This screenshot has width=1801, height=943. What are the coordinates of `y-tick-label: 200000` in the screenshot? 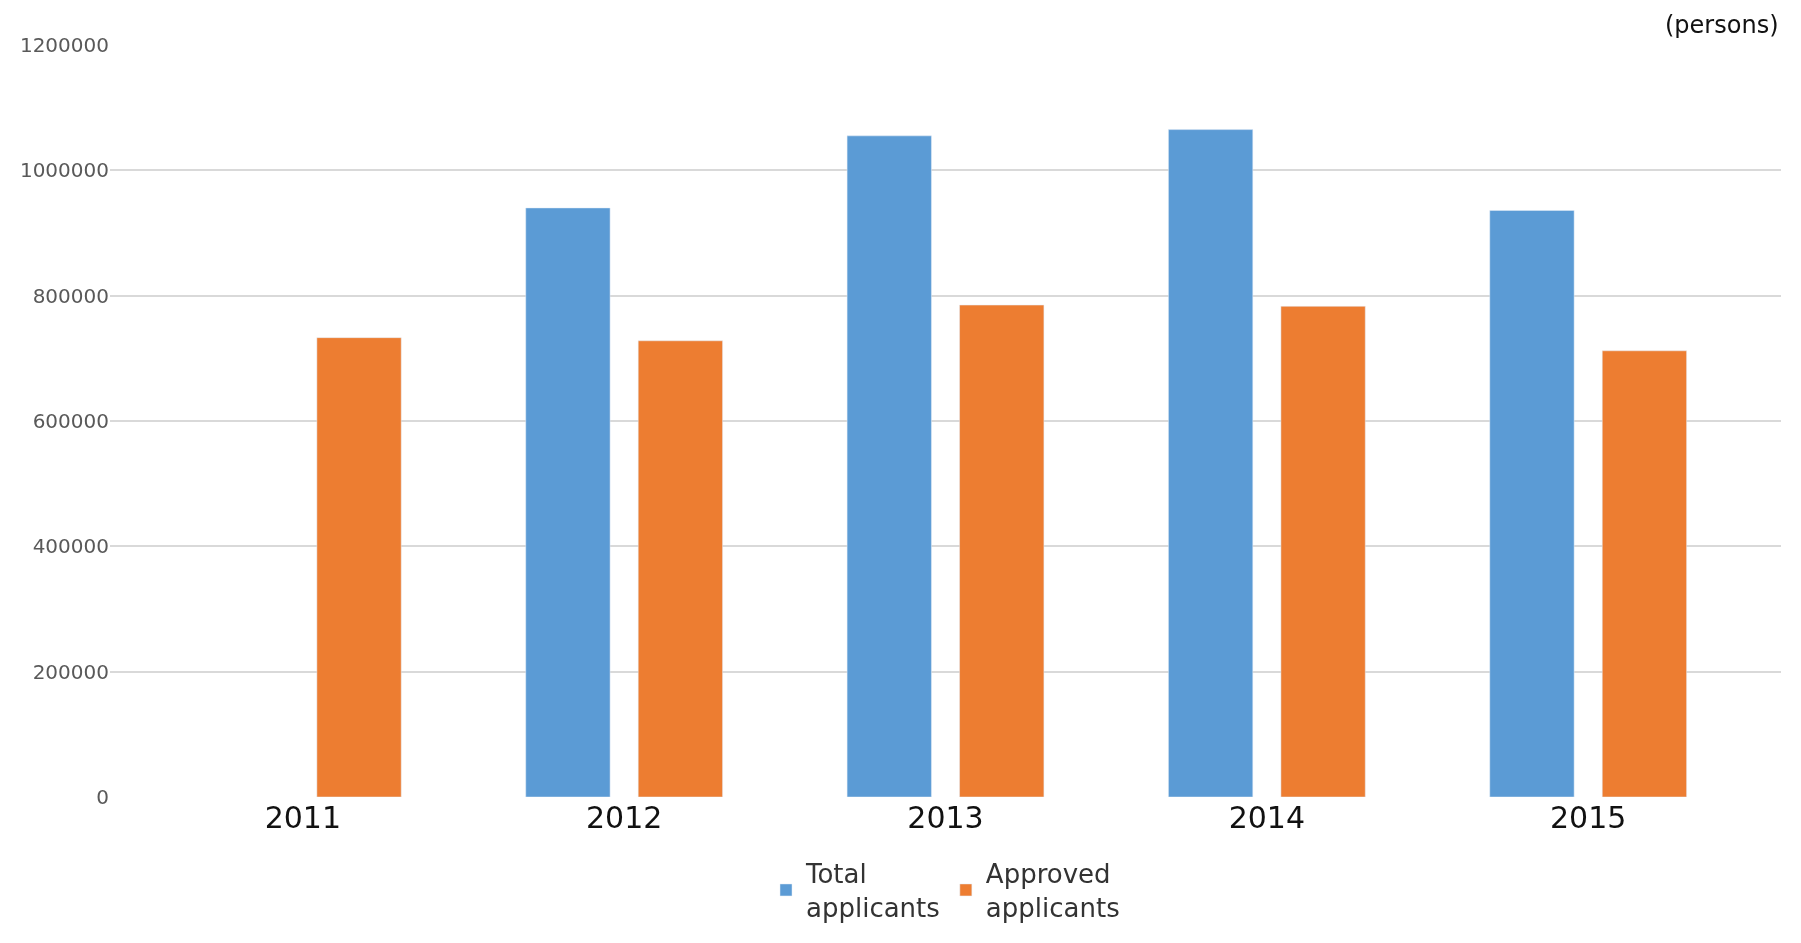 It's located at (70, 671).